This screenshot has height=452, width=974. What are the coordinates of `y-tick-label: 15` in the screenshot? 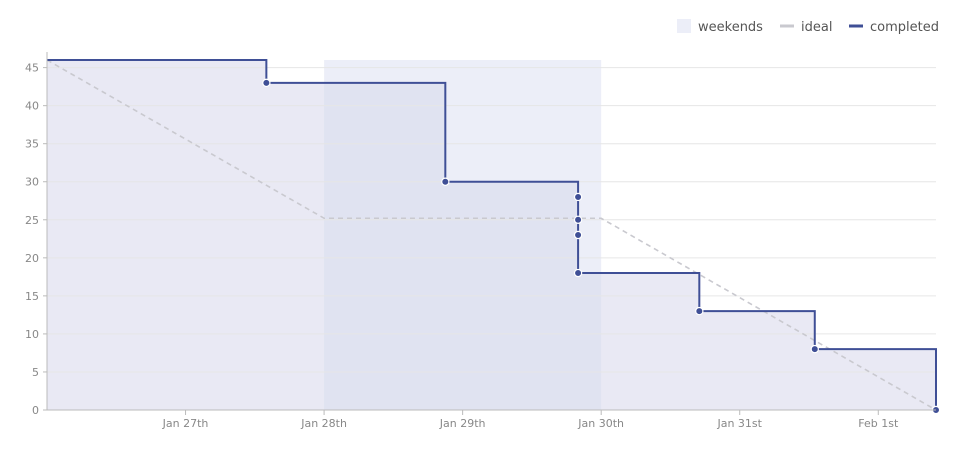 It's located at (32, 296).